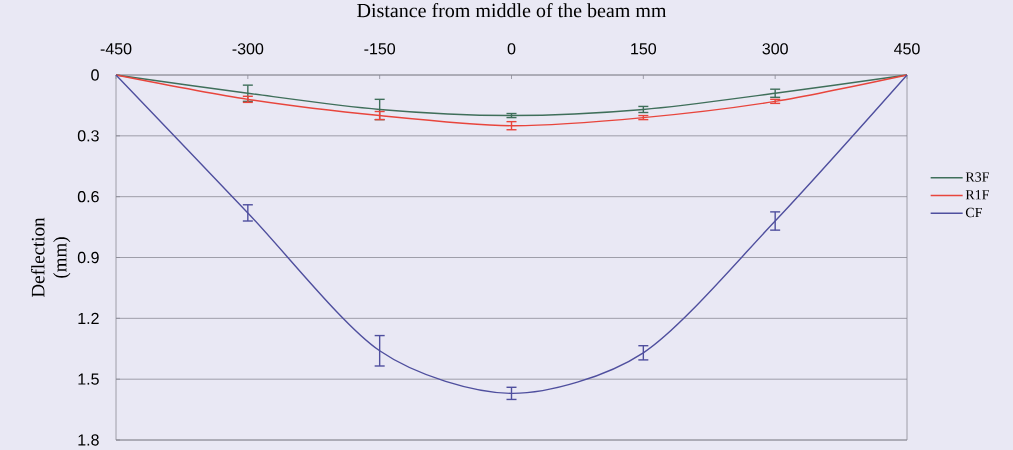 This screenshot has height=450, width=1013. Describe the element at coordinates (973, 212) in the screenshot. I see `legend-label: CF` at that location.